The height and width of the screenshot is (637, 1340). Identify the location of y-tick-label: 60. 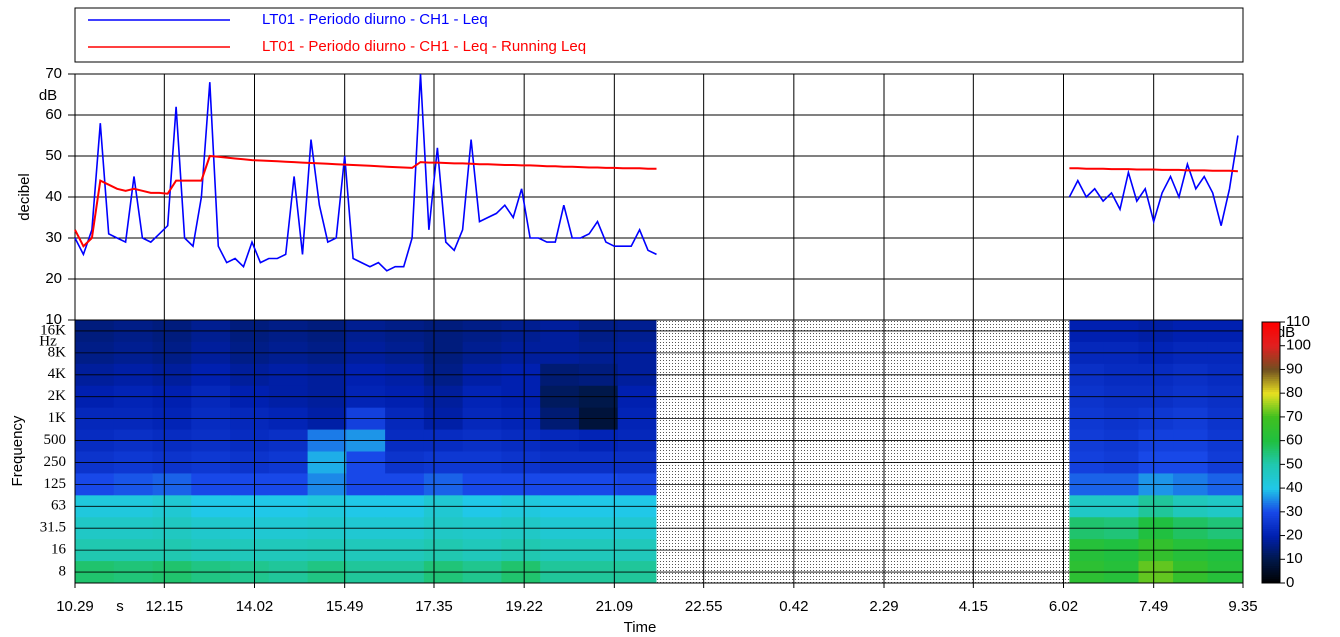
(53, 114).